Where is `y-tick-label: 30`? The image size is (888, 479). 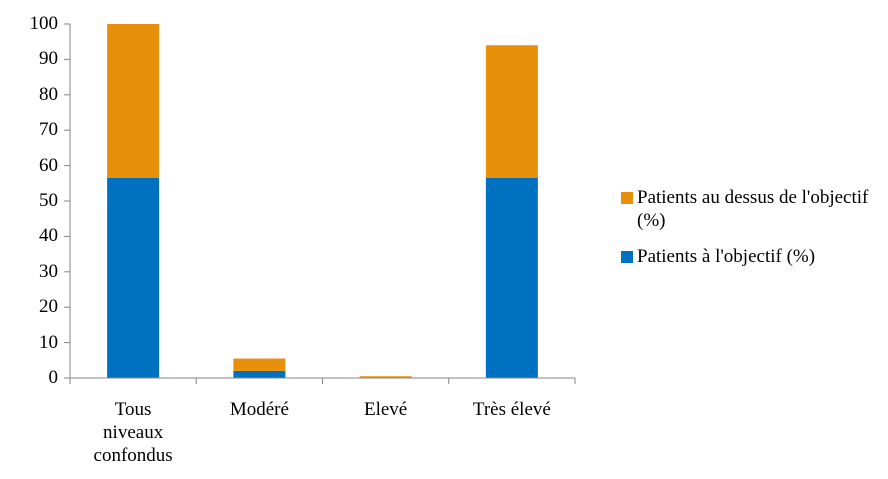 y-tick-label: 30 is located at coordinates (48, 271).